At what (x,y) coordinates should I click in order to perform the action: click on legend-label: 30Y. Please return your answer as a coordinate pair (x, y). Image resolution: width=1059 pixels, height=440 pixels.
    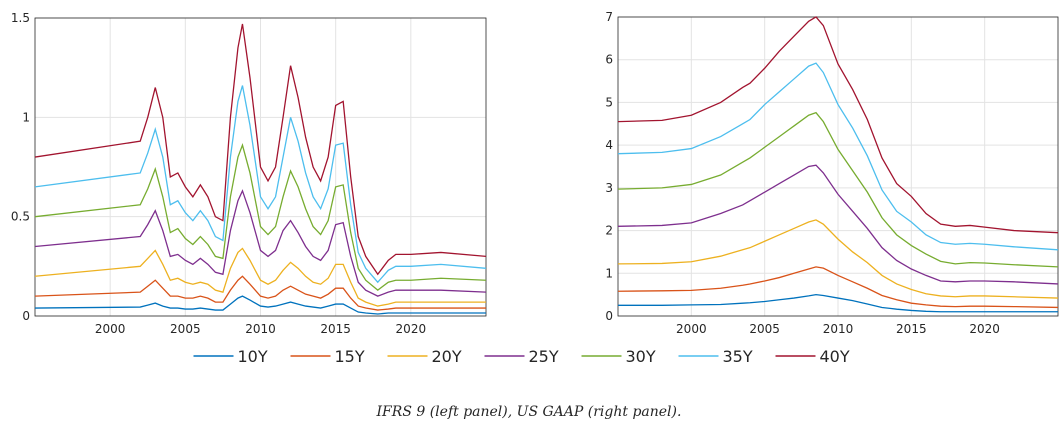
    Looking at the image, I should click on (641, 356).